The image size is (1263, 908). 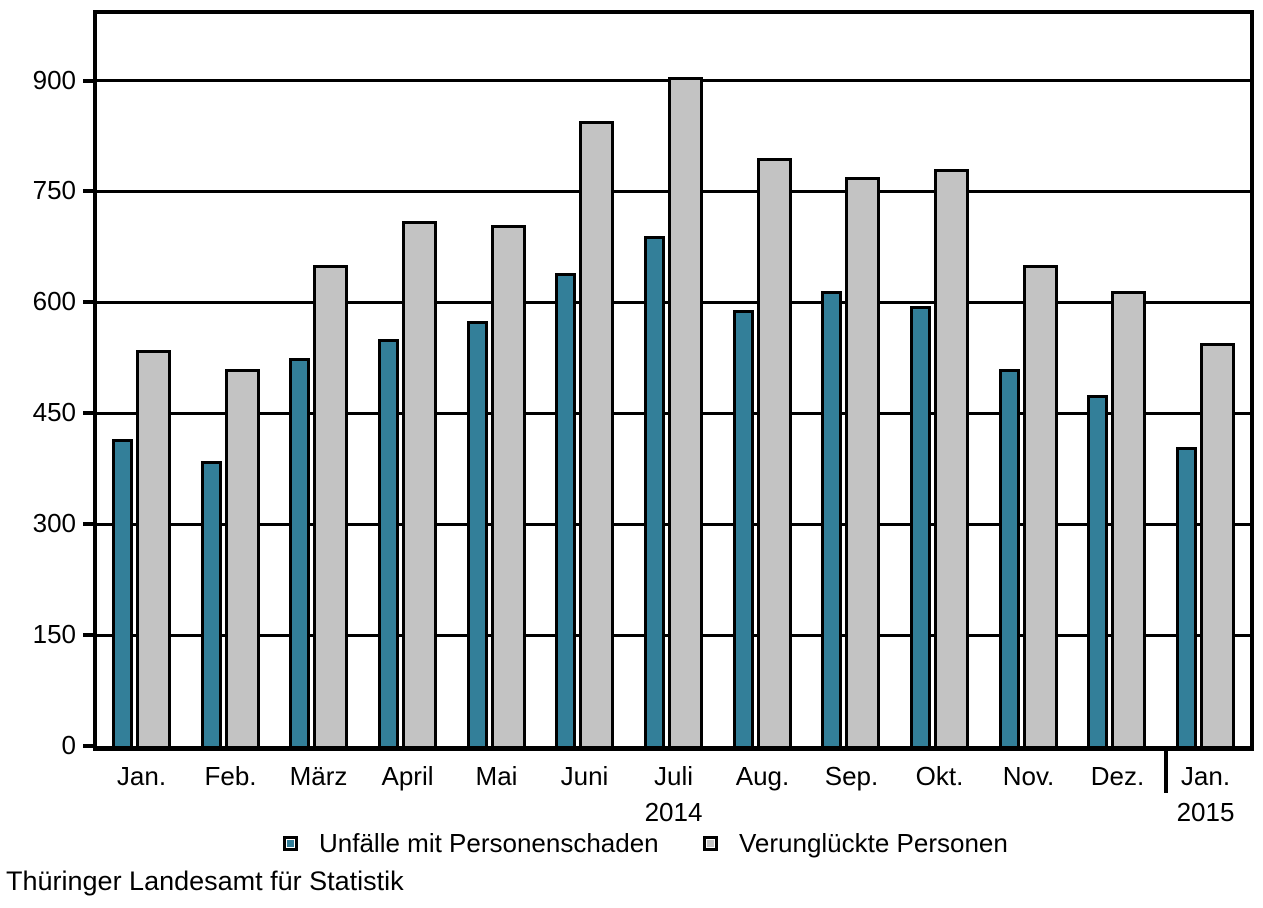 What do you see at coordinates (710, 843) in the screenshot?
I see `legend-marker-casualties-icon` at bounding box center [710, 843].